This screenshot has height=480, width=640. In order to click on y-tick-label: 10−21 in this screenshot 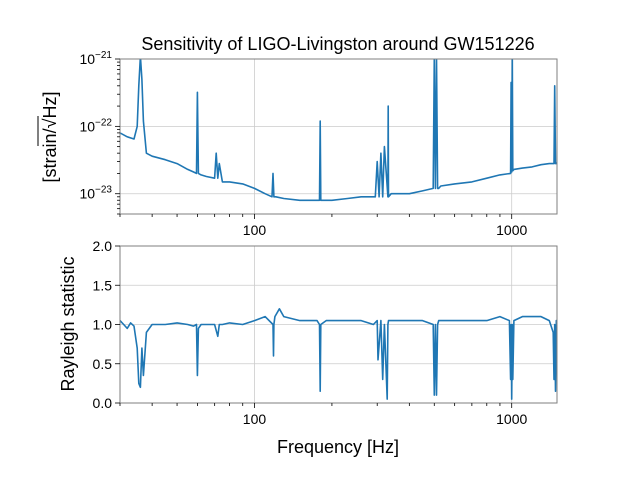, I will do `click(95, 58)`.